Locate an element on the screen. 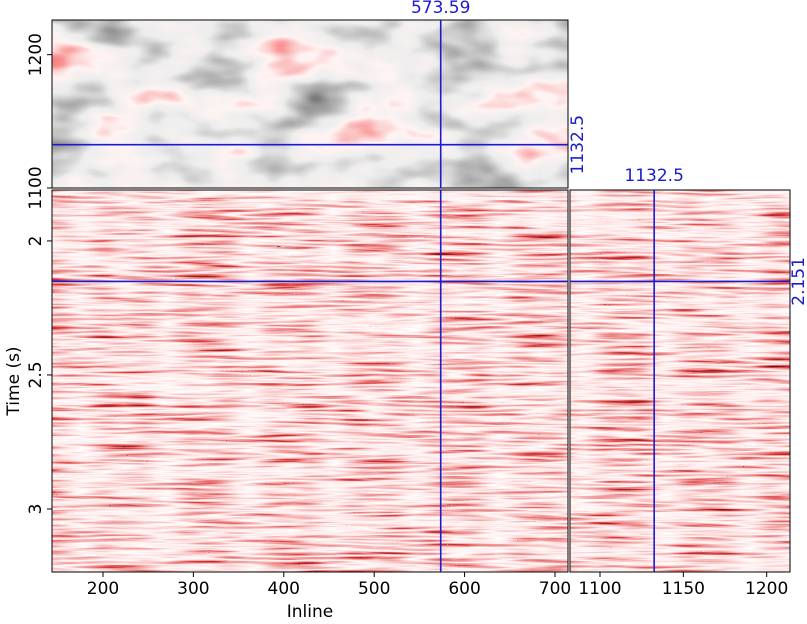  x-tick-label: 500 is located at coordinates (374, 589).